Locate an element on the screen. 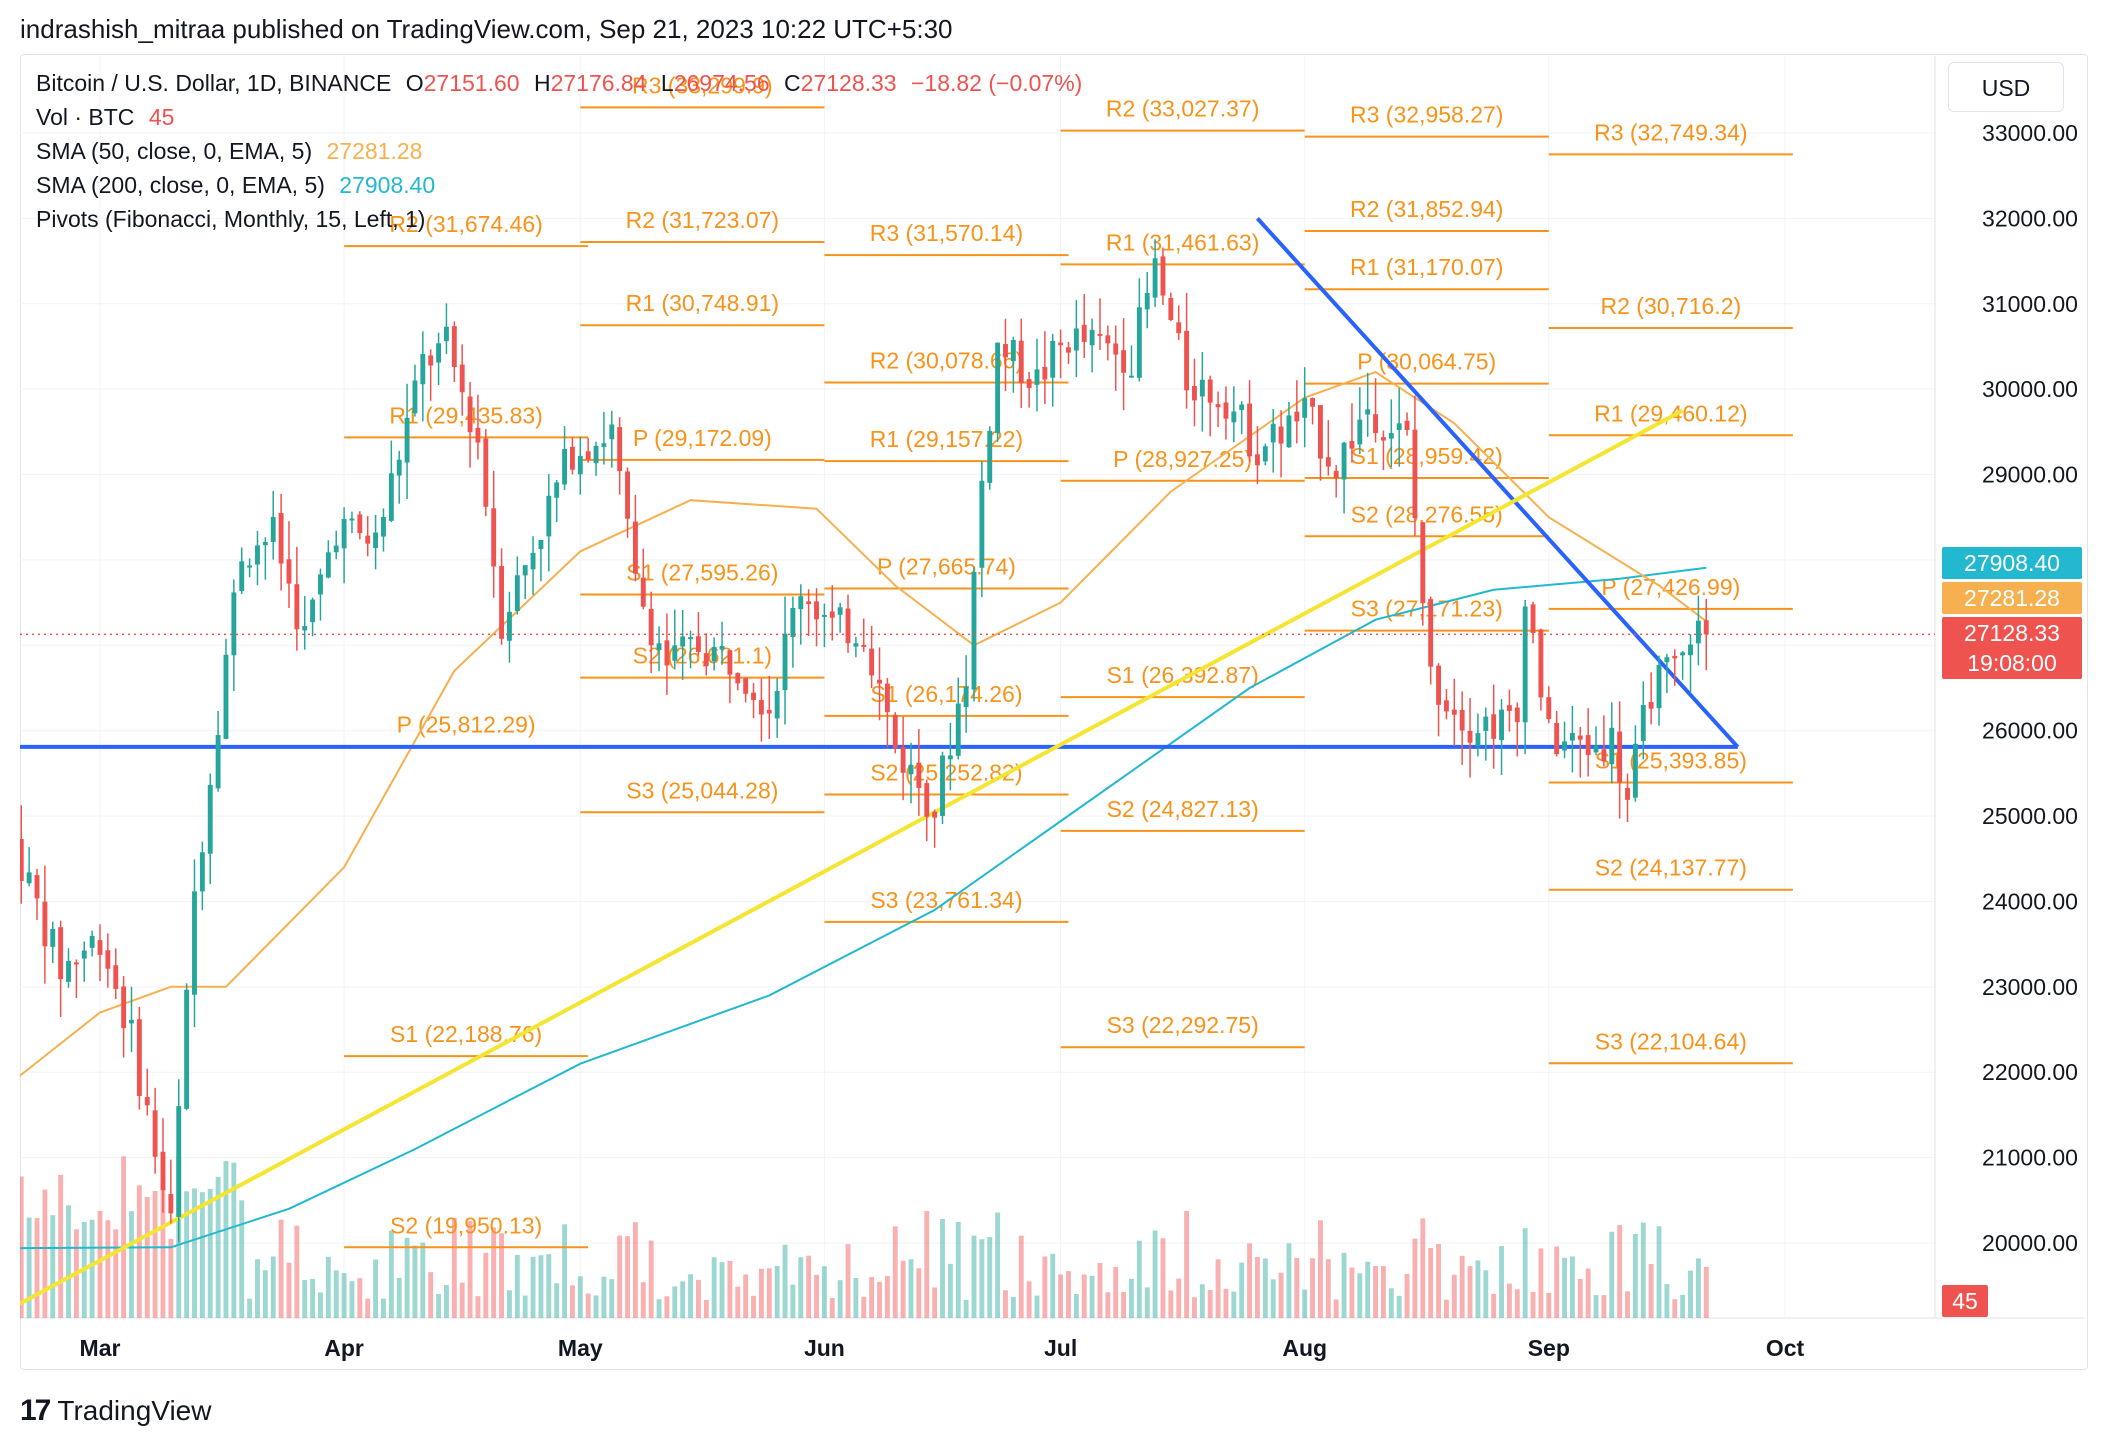 Image resolution: width=2108 pixels, height=1442 pixels. volume-tag: 45 is located at coordinates (1965, 1301).